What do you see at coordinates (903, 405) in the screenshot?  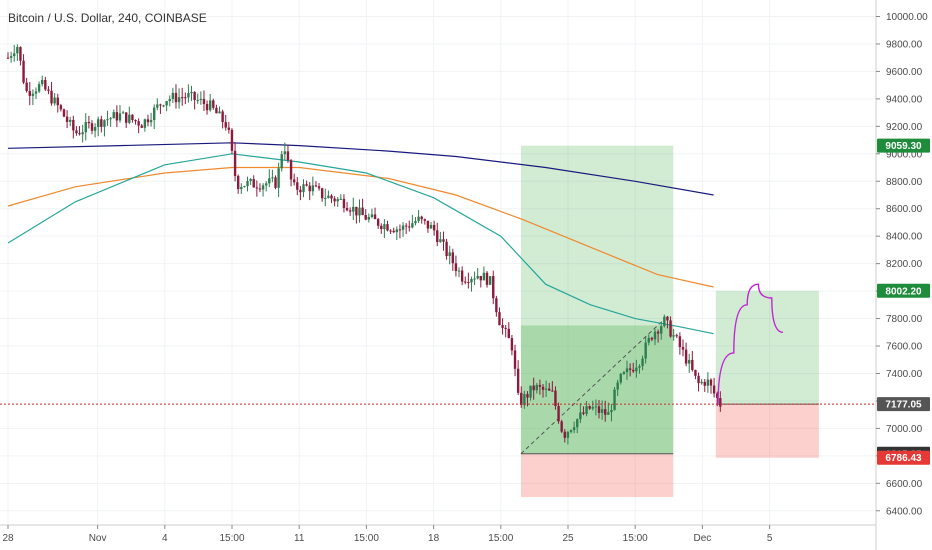 I see `price-badge-label: 7177.05` at bounding box center [903, 405].